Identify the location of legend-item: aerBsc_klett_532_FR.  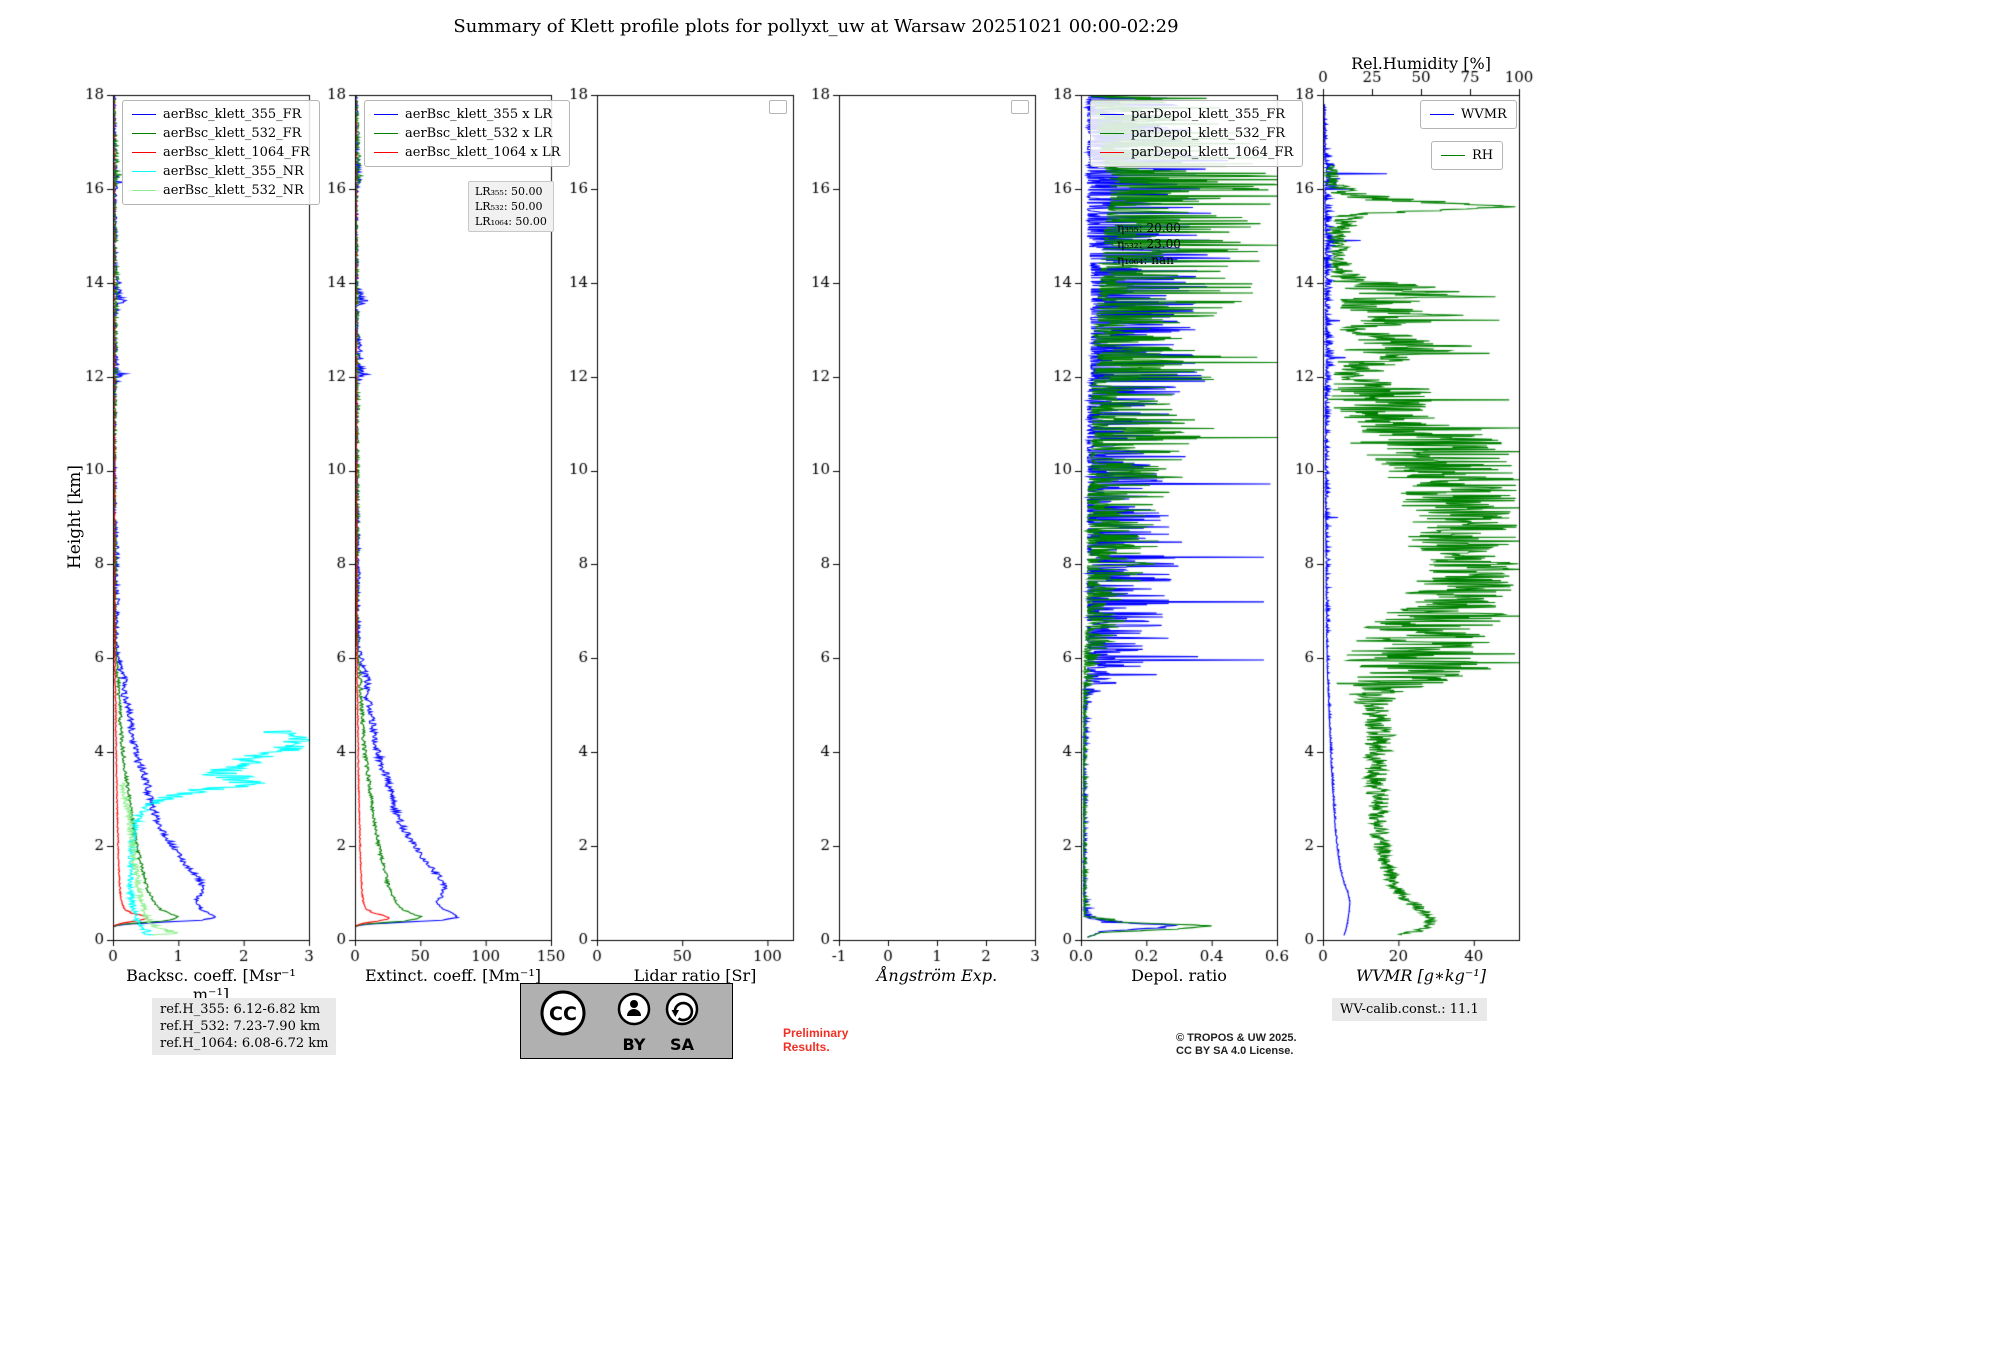
(221, 133).